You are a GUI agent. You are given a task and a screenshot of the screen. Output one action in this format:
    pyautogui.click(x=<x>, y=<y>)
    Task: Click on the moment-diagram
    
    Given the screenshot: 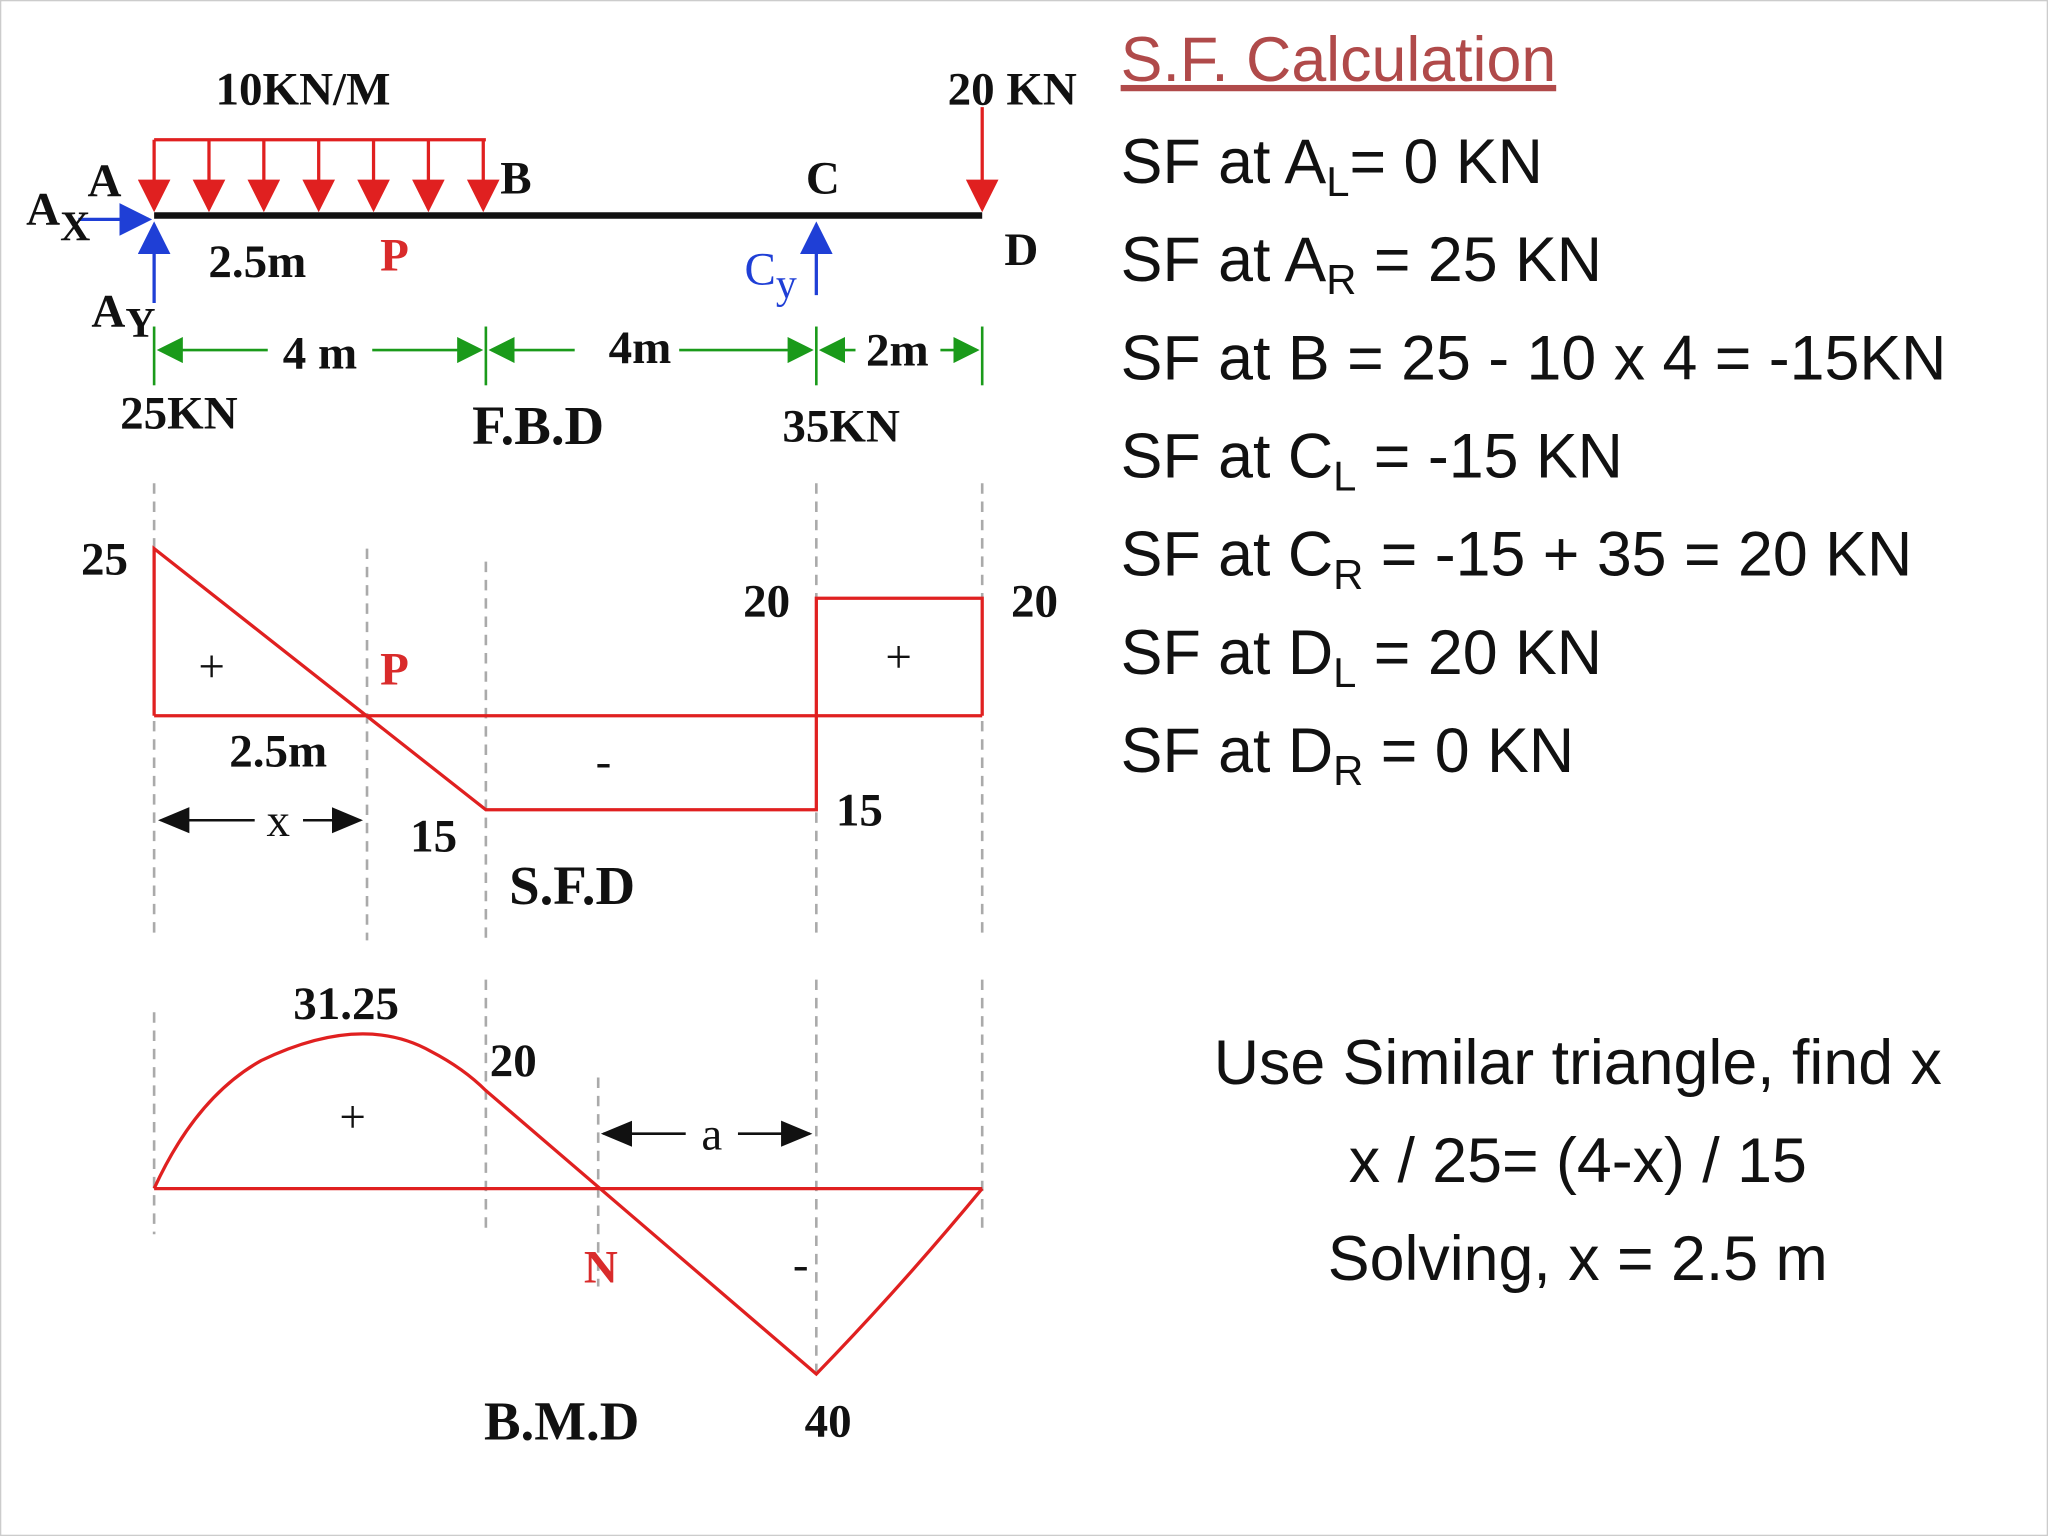 What is the action you would take?
    pyautogui.click(x=568, y=1204)
    